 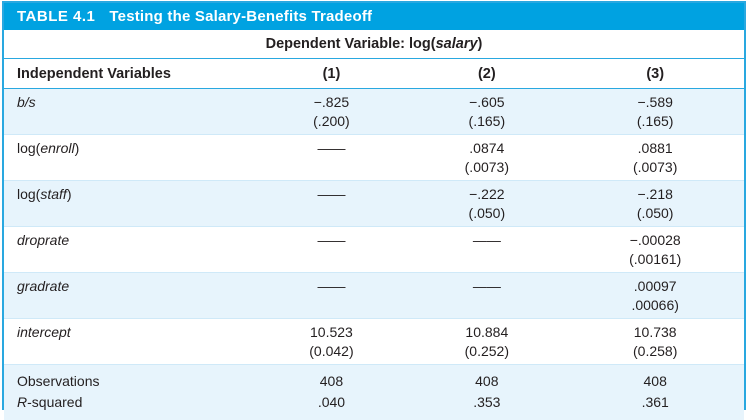 What do you see at coordinates (130, 157) in the screenshot?
I see `row-label: log(enroll)` at bounding box center [130, 157].